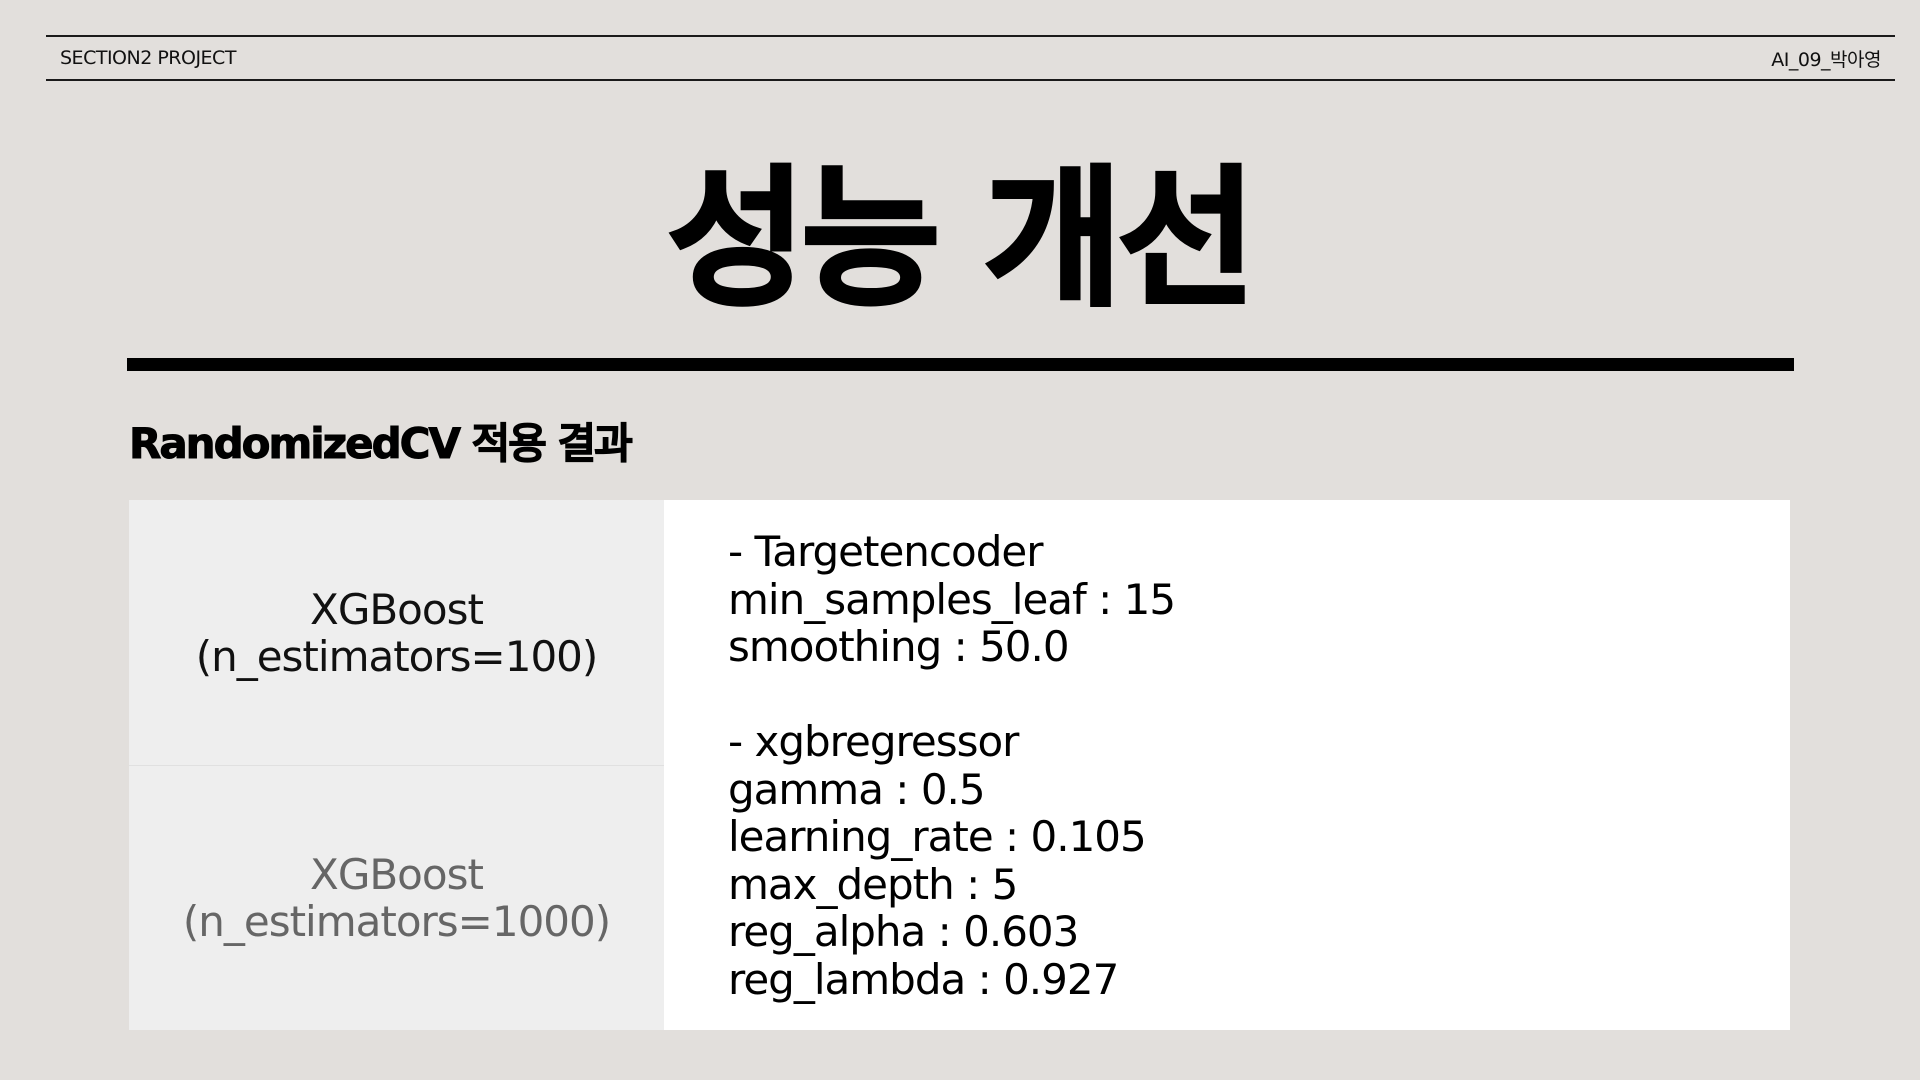 The height and width of the screenshot is (1080, 1920). What do you see at coordinates (1826, 59) in the screenshot?
I see `author-label: AI_09_박아영` at bounding box center [1826, 59].